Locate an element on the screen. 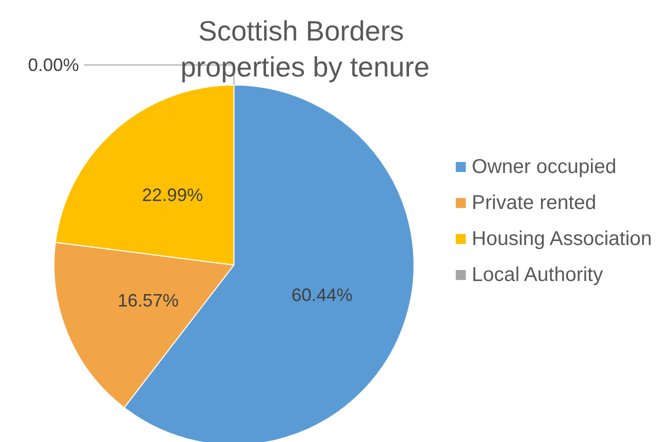 The height and width of the screenshot is (442, 666). data-label: 22.99% is located at coordinates (173, 195).